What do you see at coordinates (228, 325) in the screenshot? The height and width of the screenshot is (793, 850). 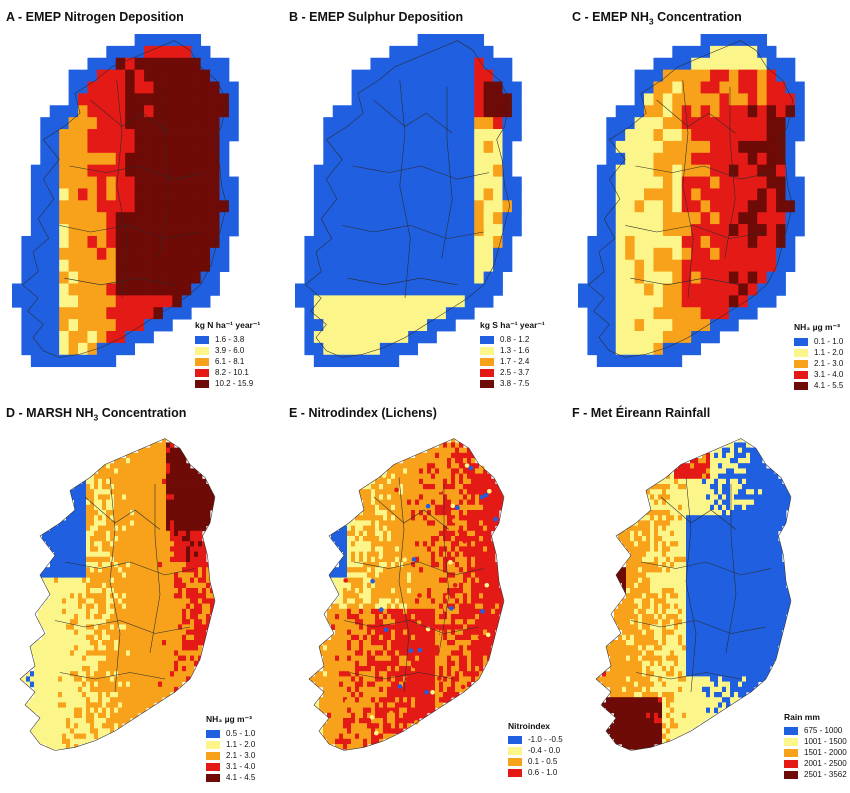 I see `legend-title: kg N ha⁻¹ year⁻¹` at bounding box center [228, 325].